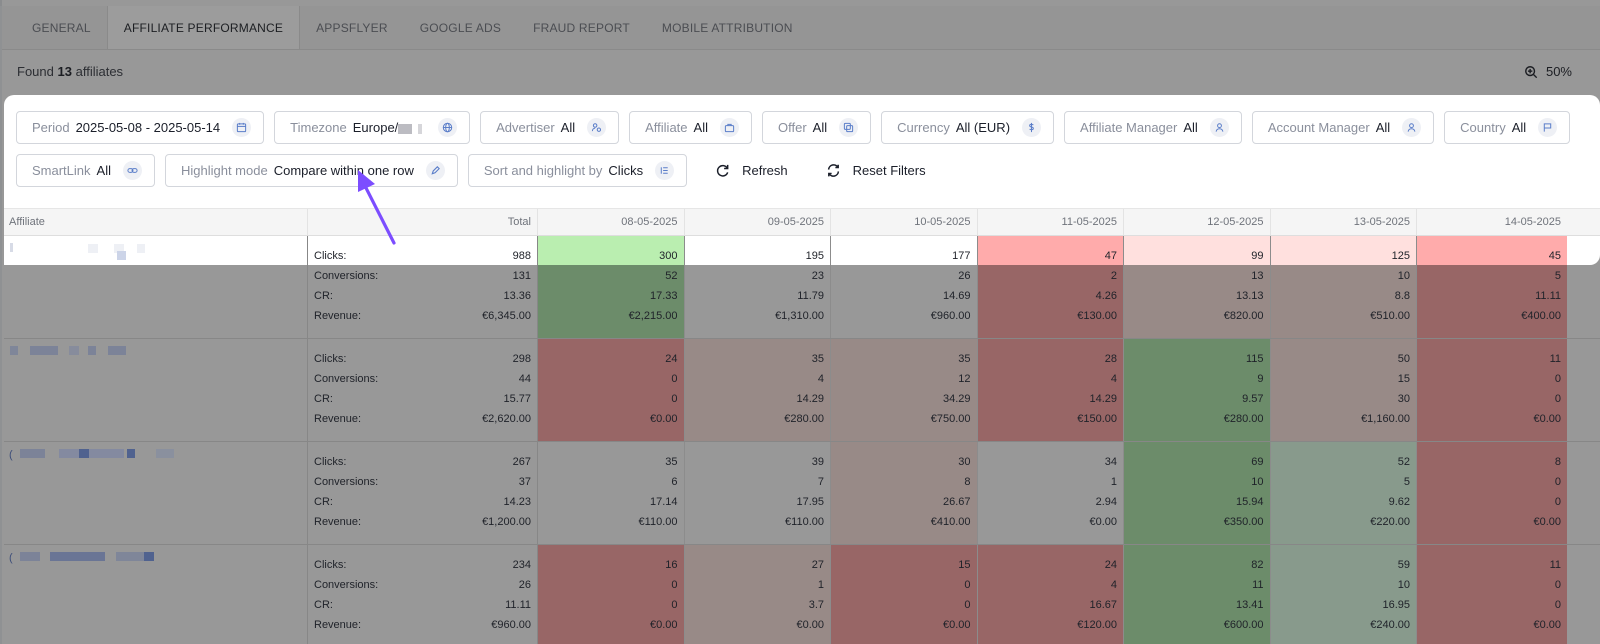 The image size is (1600, 644). What do you see at coordinates (435, 170) in the screenshot?
I see `pencil-icon` at bounding box center [435, 170].